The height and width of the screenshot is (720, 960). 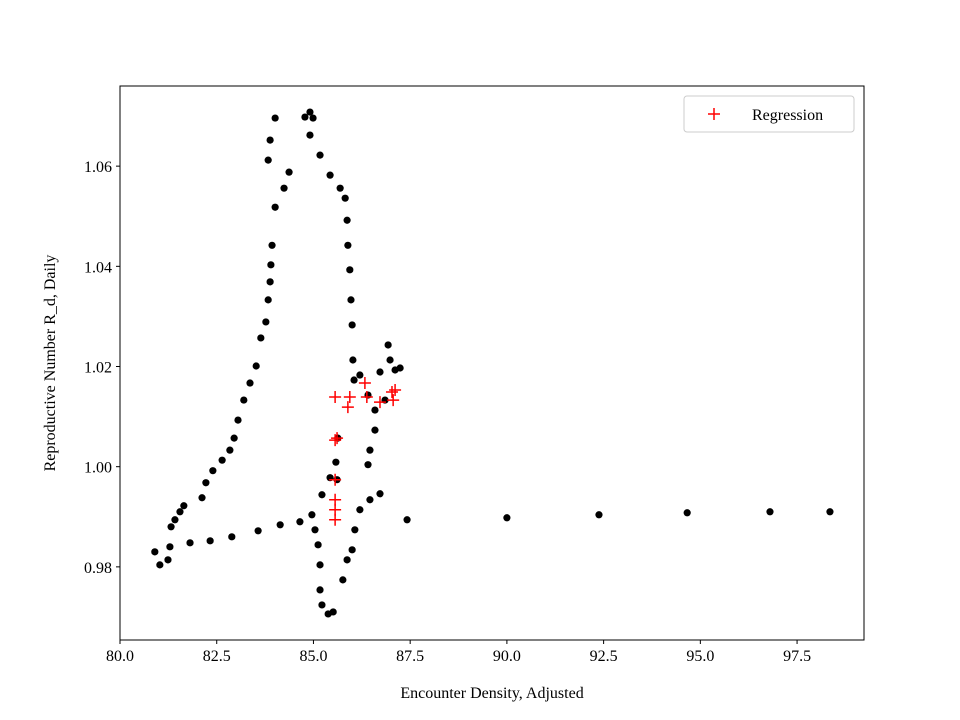 I want to click on x-tick-label: 85.0, so click(x=313, y=656).